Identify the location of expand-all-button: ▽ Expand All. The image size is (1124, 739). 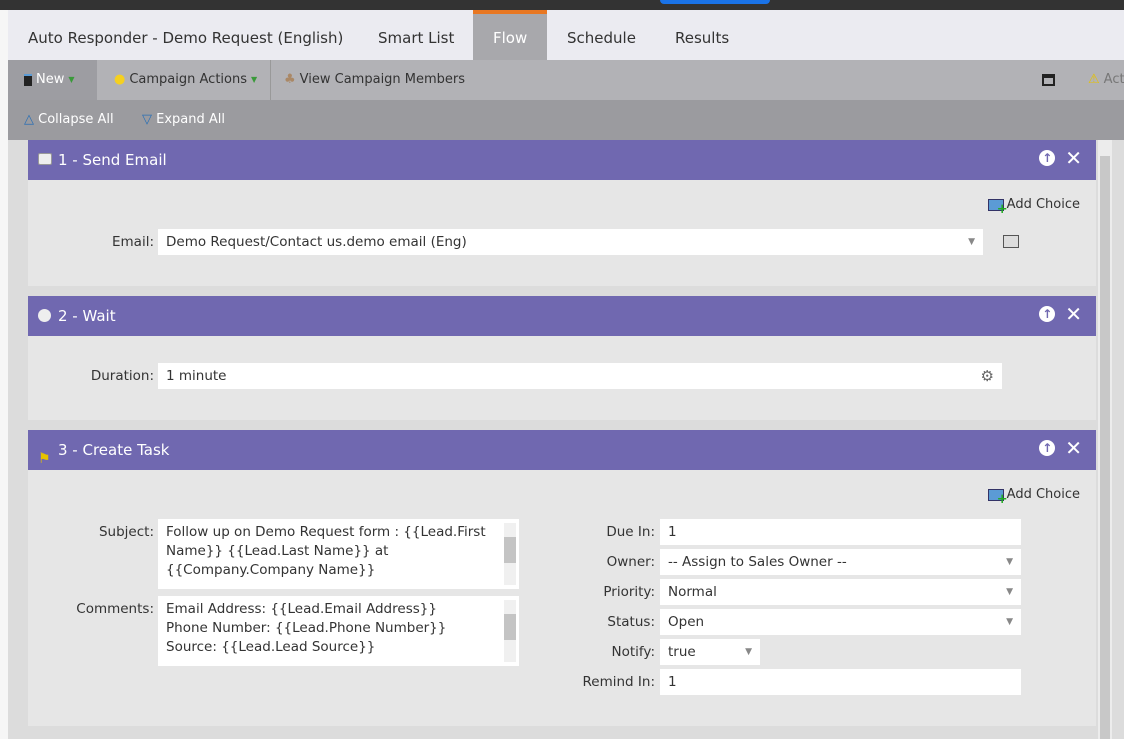
(183, 120).